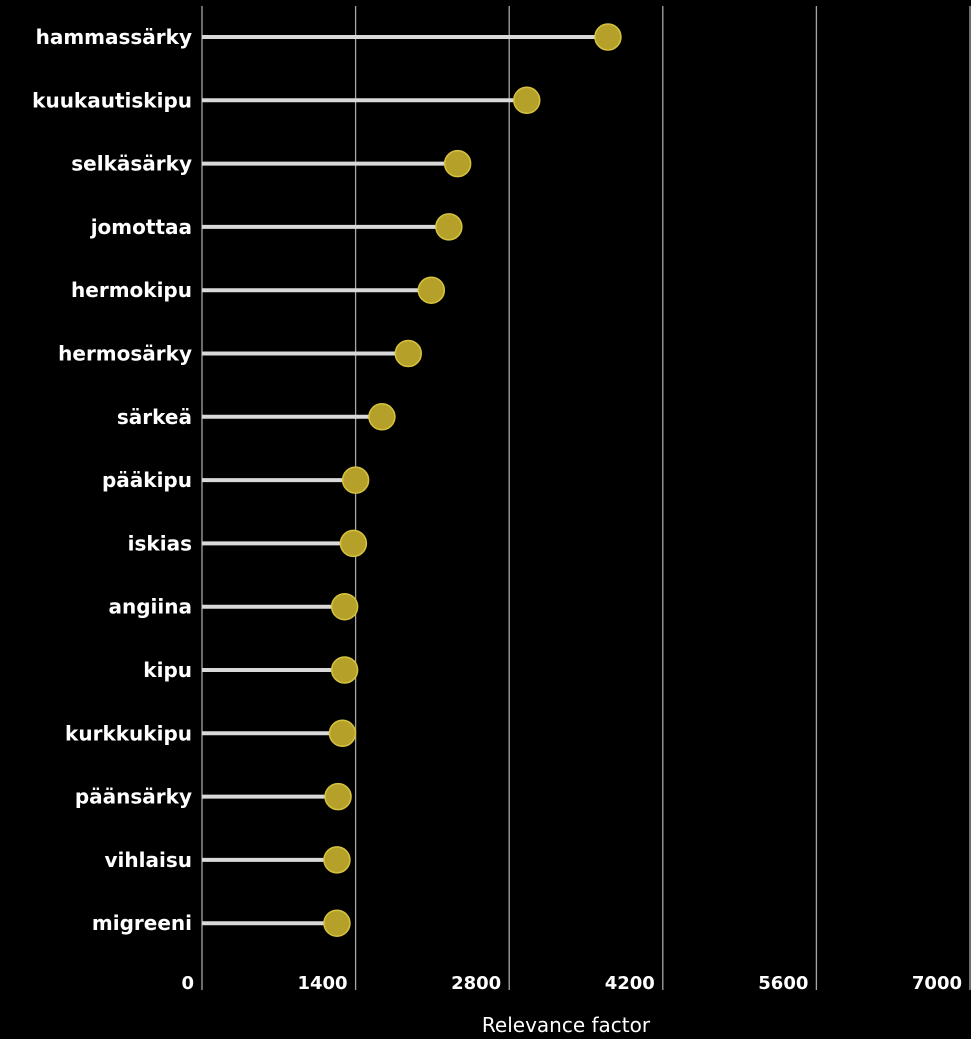 The image size is (971, 1039). What do you see at coordinates (322, 983) in the screenshot?
I see `x-tick-label: 1400` at bounding box center [322, 983].